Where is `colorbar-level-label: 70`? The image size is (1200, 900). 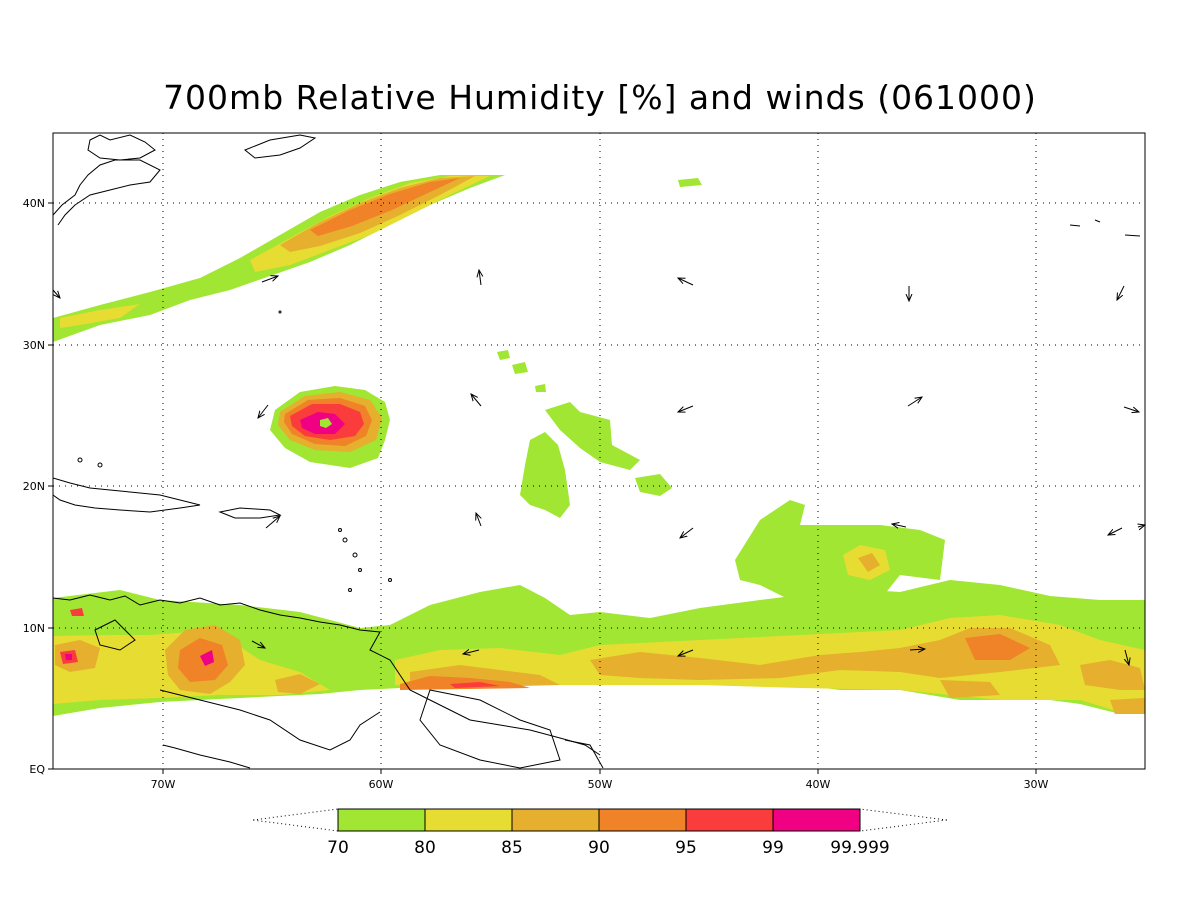 colorbar-level-label: 70 is located at coordinates (338, 848).